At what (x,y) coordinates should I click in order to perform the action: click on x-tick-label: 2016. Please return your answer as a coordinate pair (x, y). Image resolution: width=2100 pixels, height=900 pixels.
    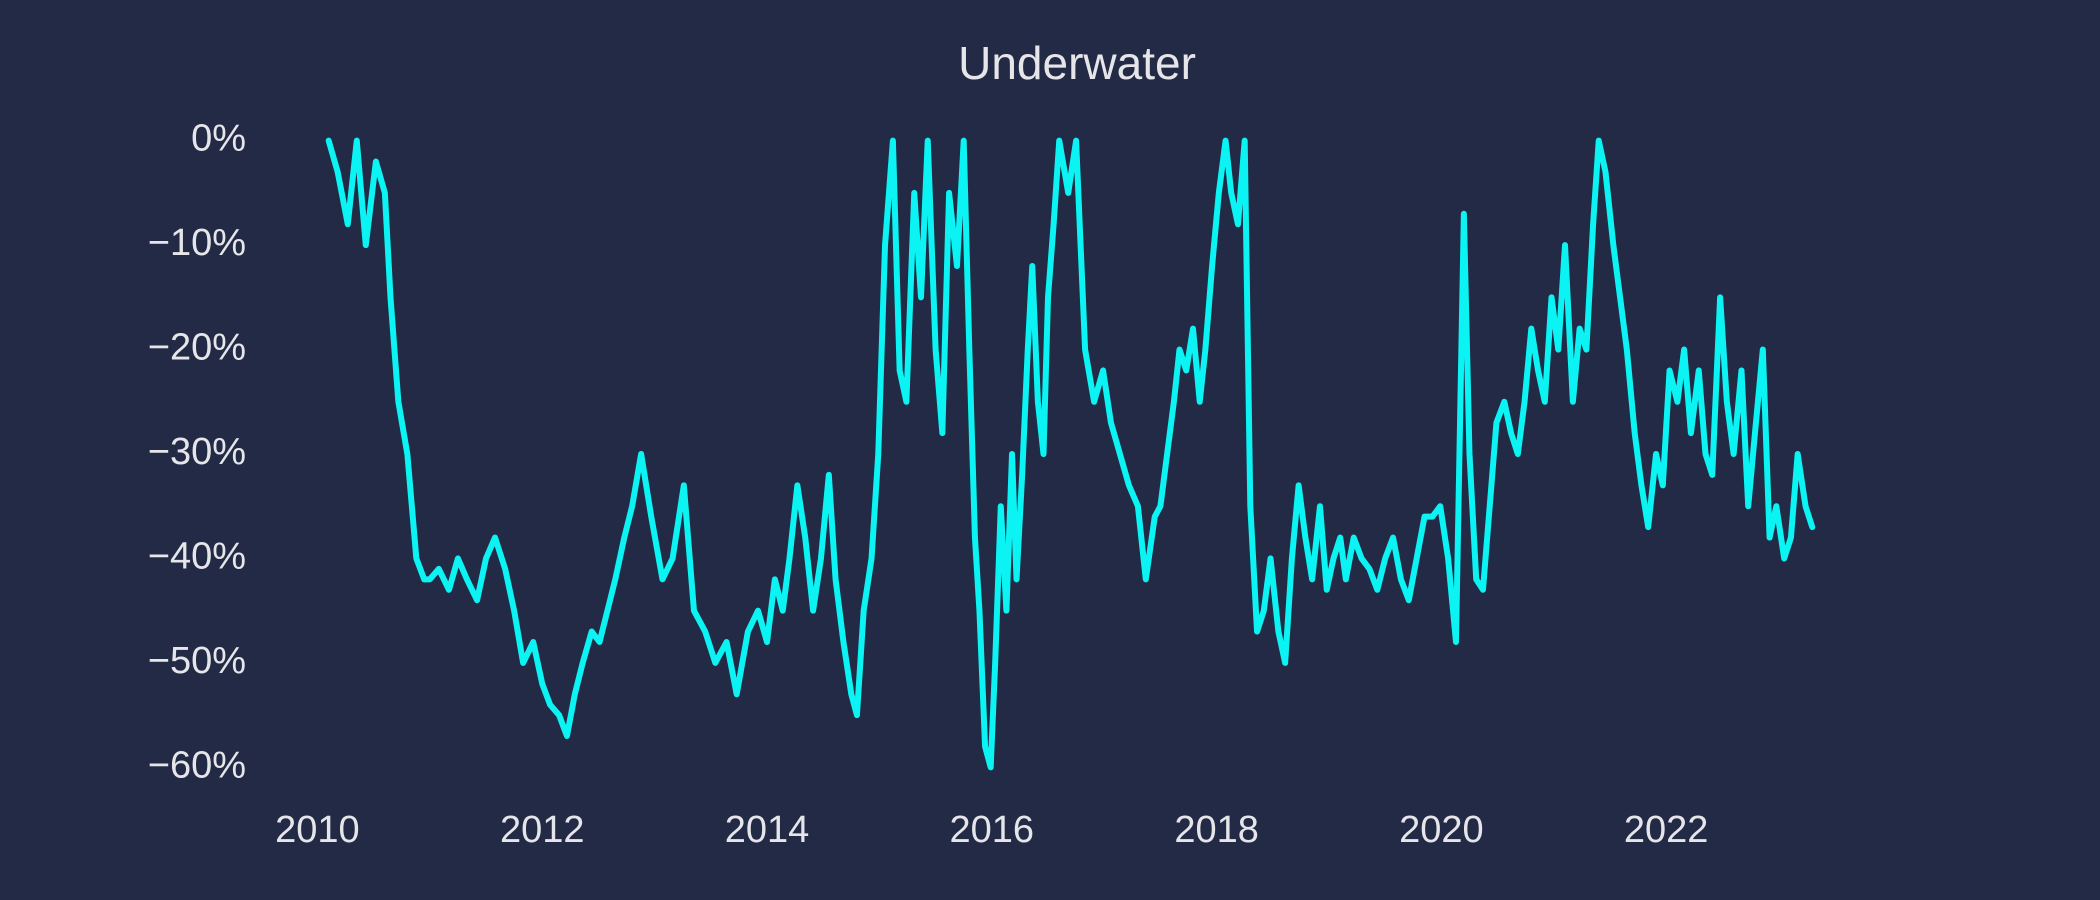
    Looking at the image, I should click on (992, 830).